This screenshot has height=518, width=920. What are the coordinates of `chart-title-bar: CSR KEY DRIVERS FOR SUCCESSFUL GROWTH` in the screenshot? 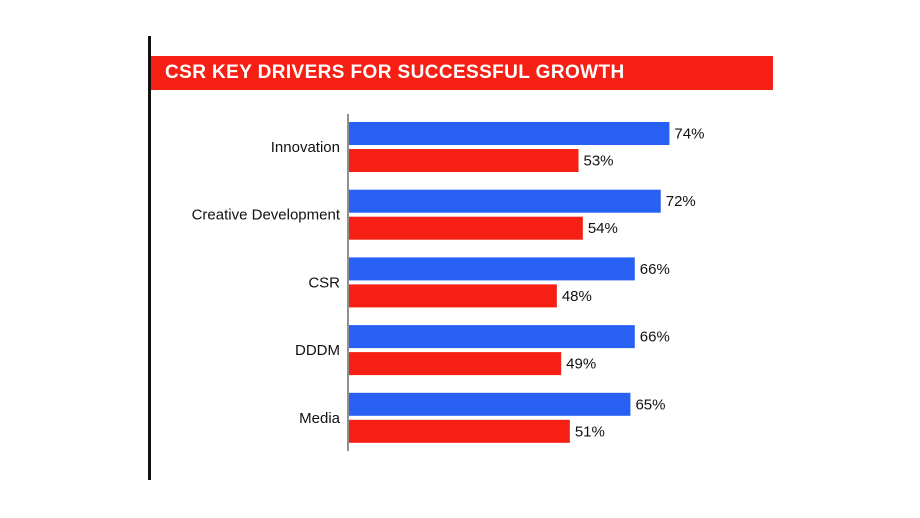 It's located at (462, 73).